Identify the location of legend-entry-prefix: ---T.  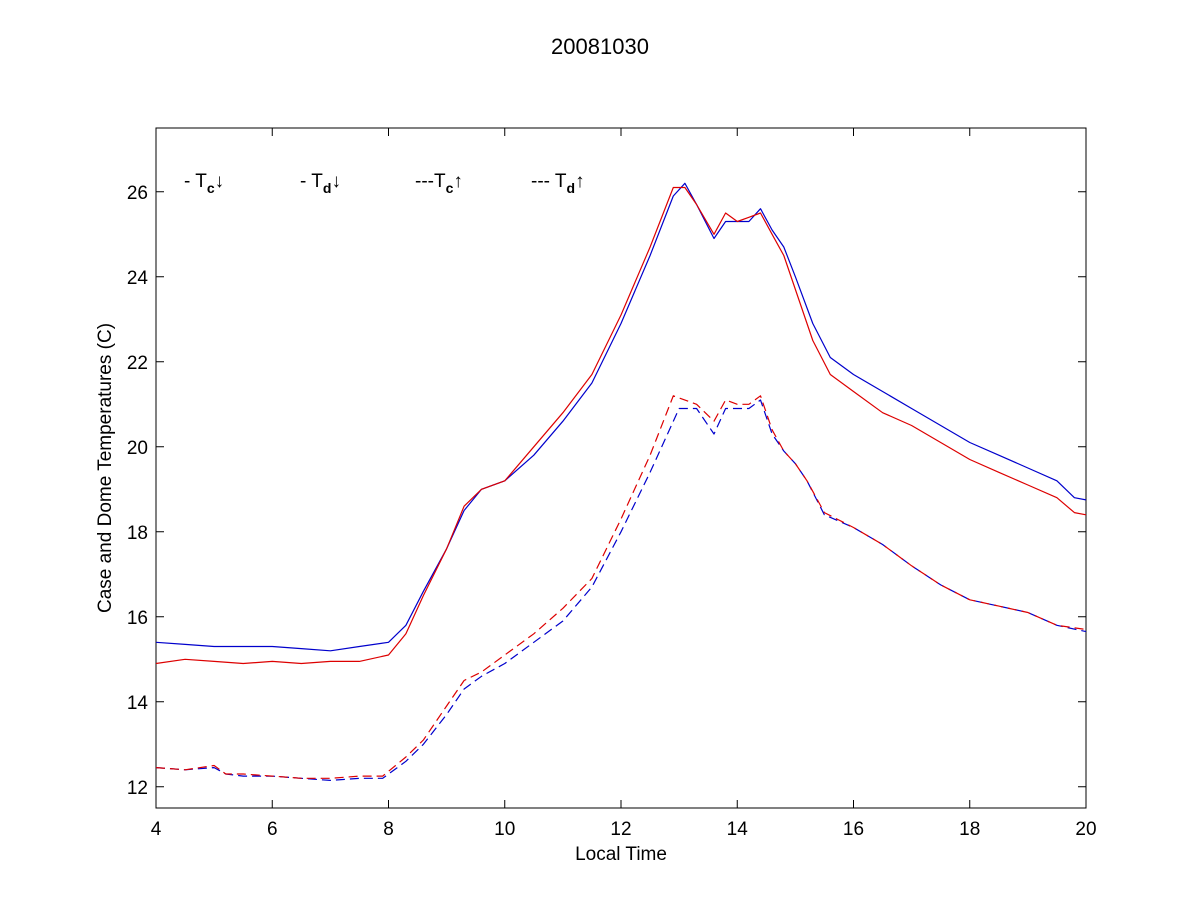
(430, 181).